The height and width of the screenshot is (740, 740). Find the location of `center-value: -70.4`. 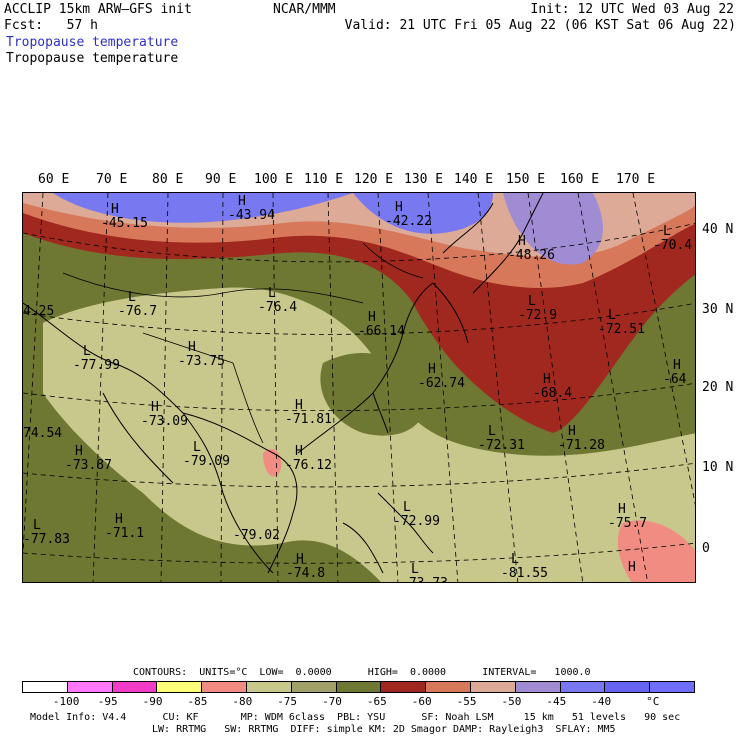

center-value: -70.4 is located at coordinates (672, 245).